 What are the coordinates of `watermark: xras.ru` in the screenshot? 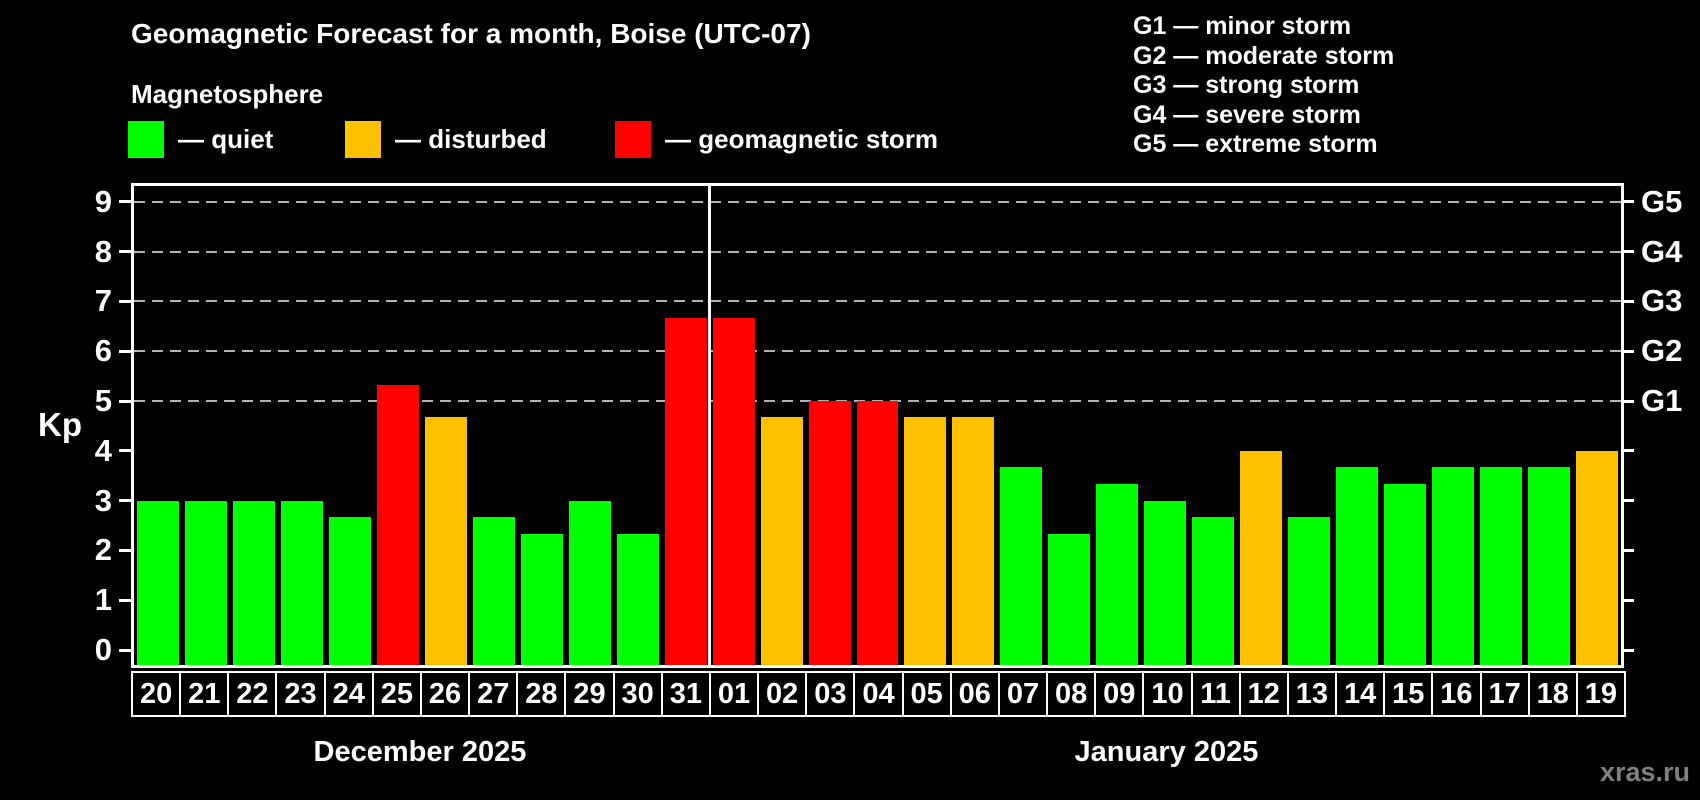 It's located at (1644, 772).